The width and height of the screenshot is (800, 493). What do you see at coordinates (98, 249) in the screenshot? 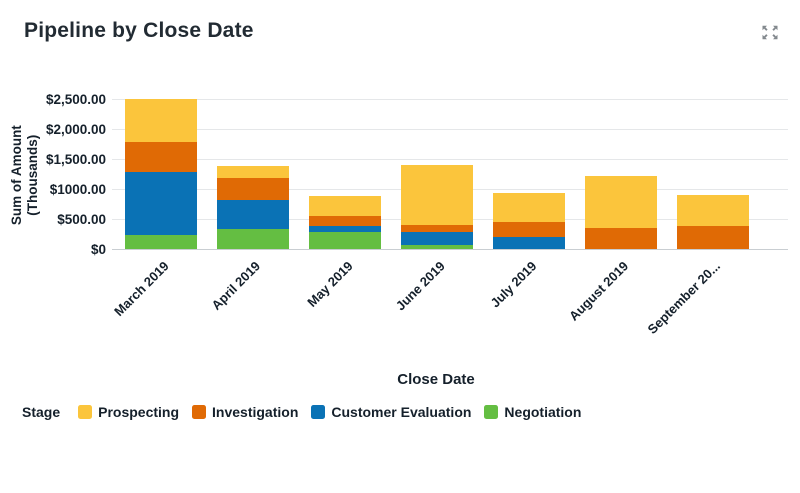
I see `y-tick-label: $0` at bounding box center [98, 249].